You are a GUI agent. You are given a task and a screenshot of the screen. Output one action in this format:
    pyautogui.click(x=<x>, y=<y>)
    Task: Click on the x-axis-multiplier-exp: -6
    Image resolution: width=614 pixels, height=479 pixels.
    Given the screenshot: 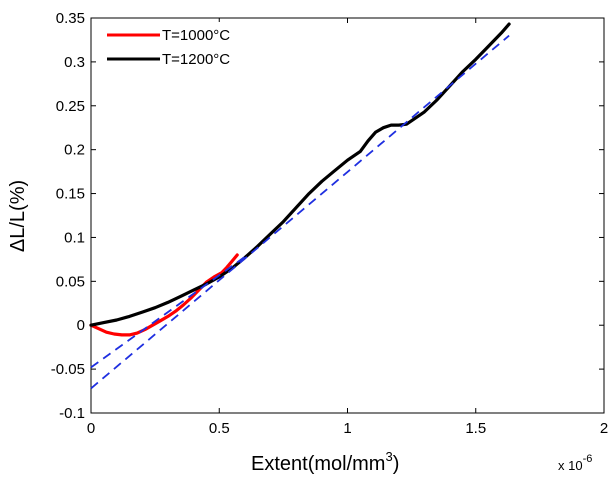 What is the action you would take?
    pyautogui.click(x=588, y=459)
    